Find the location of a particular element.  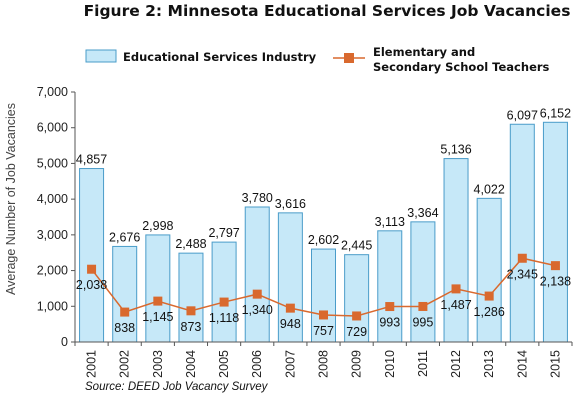

bar-2012 is located at coordinates (456, 250).